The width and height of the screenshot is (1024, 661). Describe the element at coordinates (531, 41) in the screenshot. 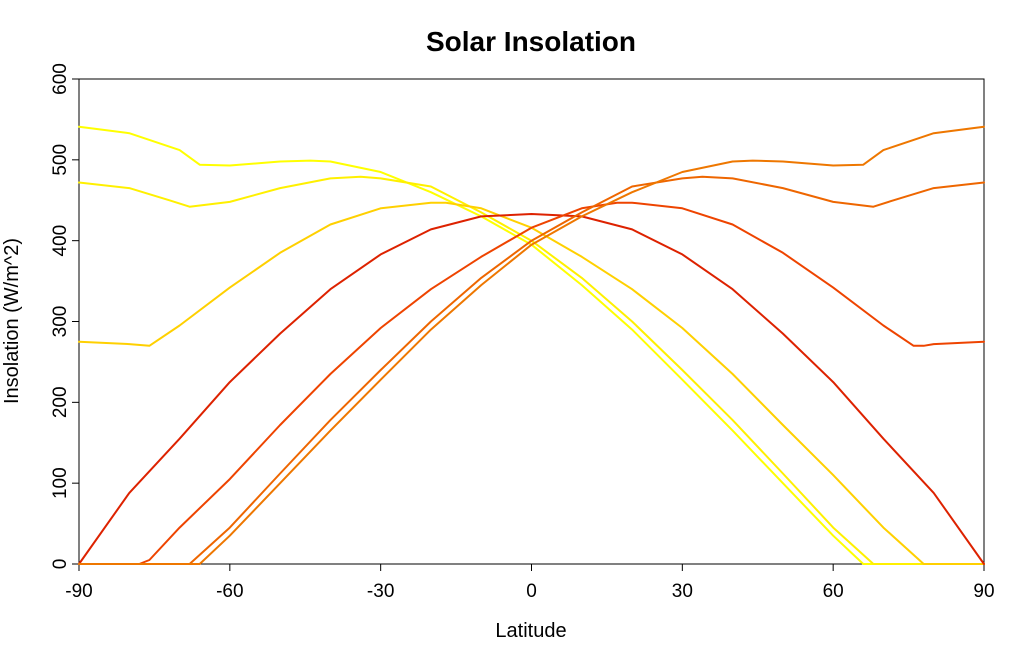

I see `chart-title: Solar Insolation` at that location.